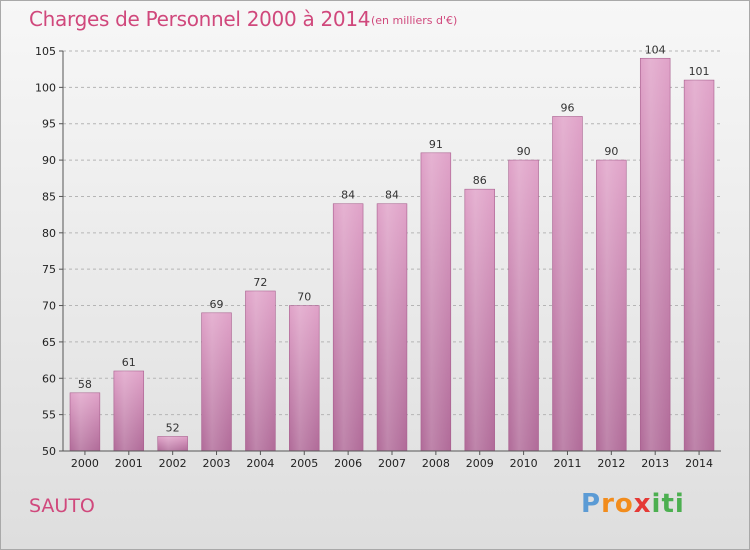 The height and width of the screenshot is (550, 750). What do you see at coordinates (49, 378) in the screenshot?
I see `y-tick-label: 60` at bounding box center [49, 378].